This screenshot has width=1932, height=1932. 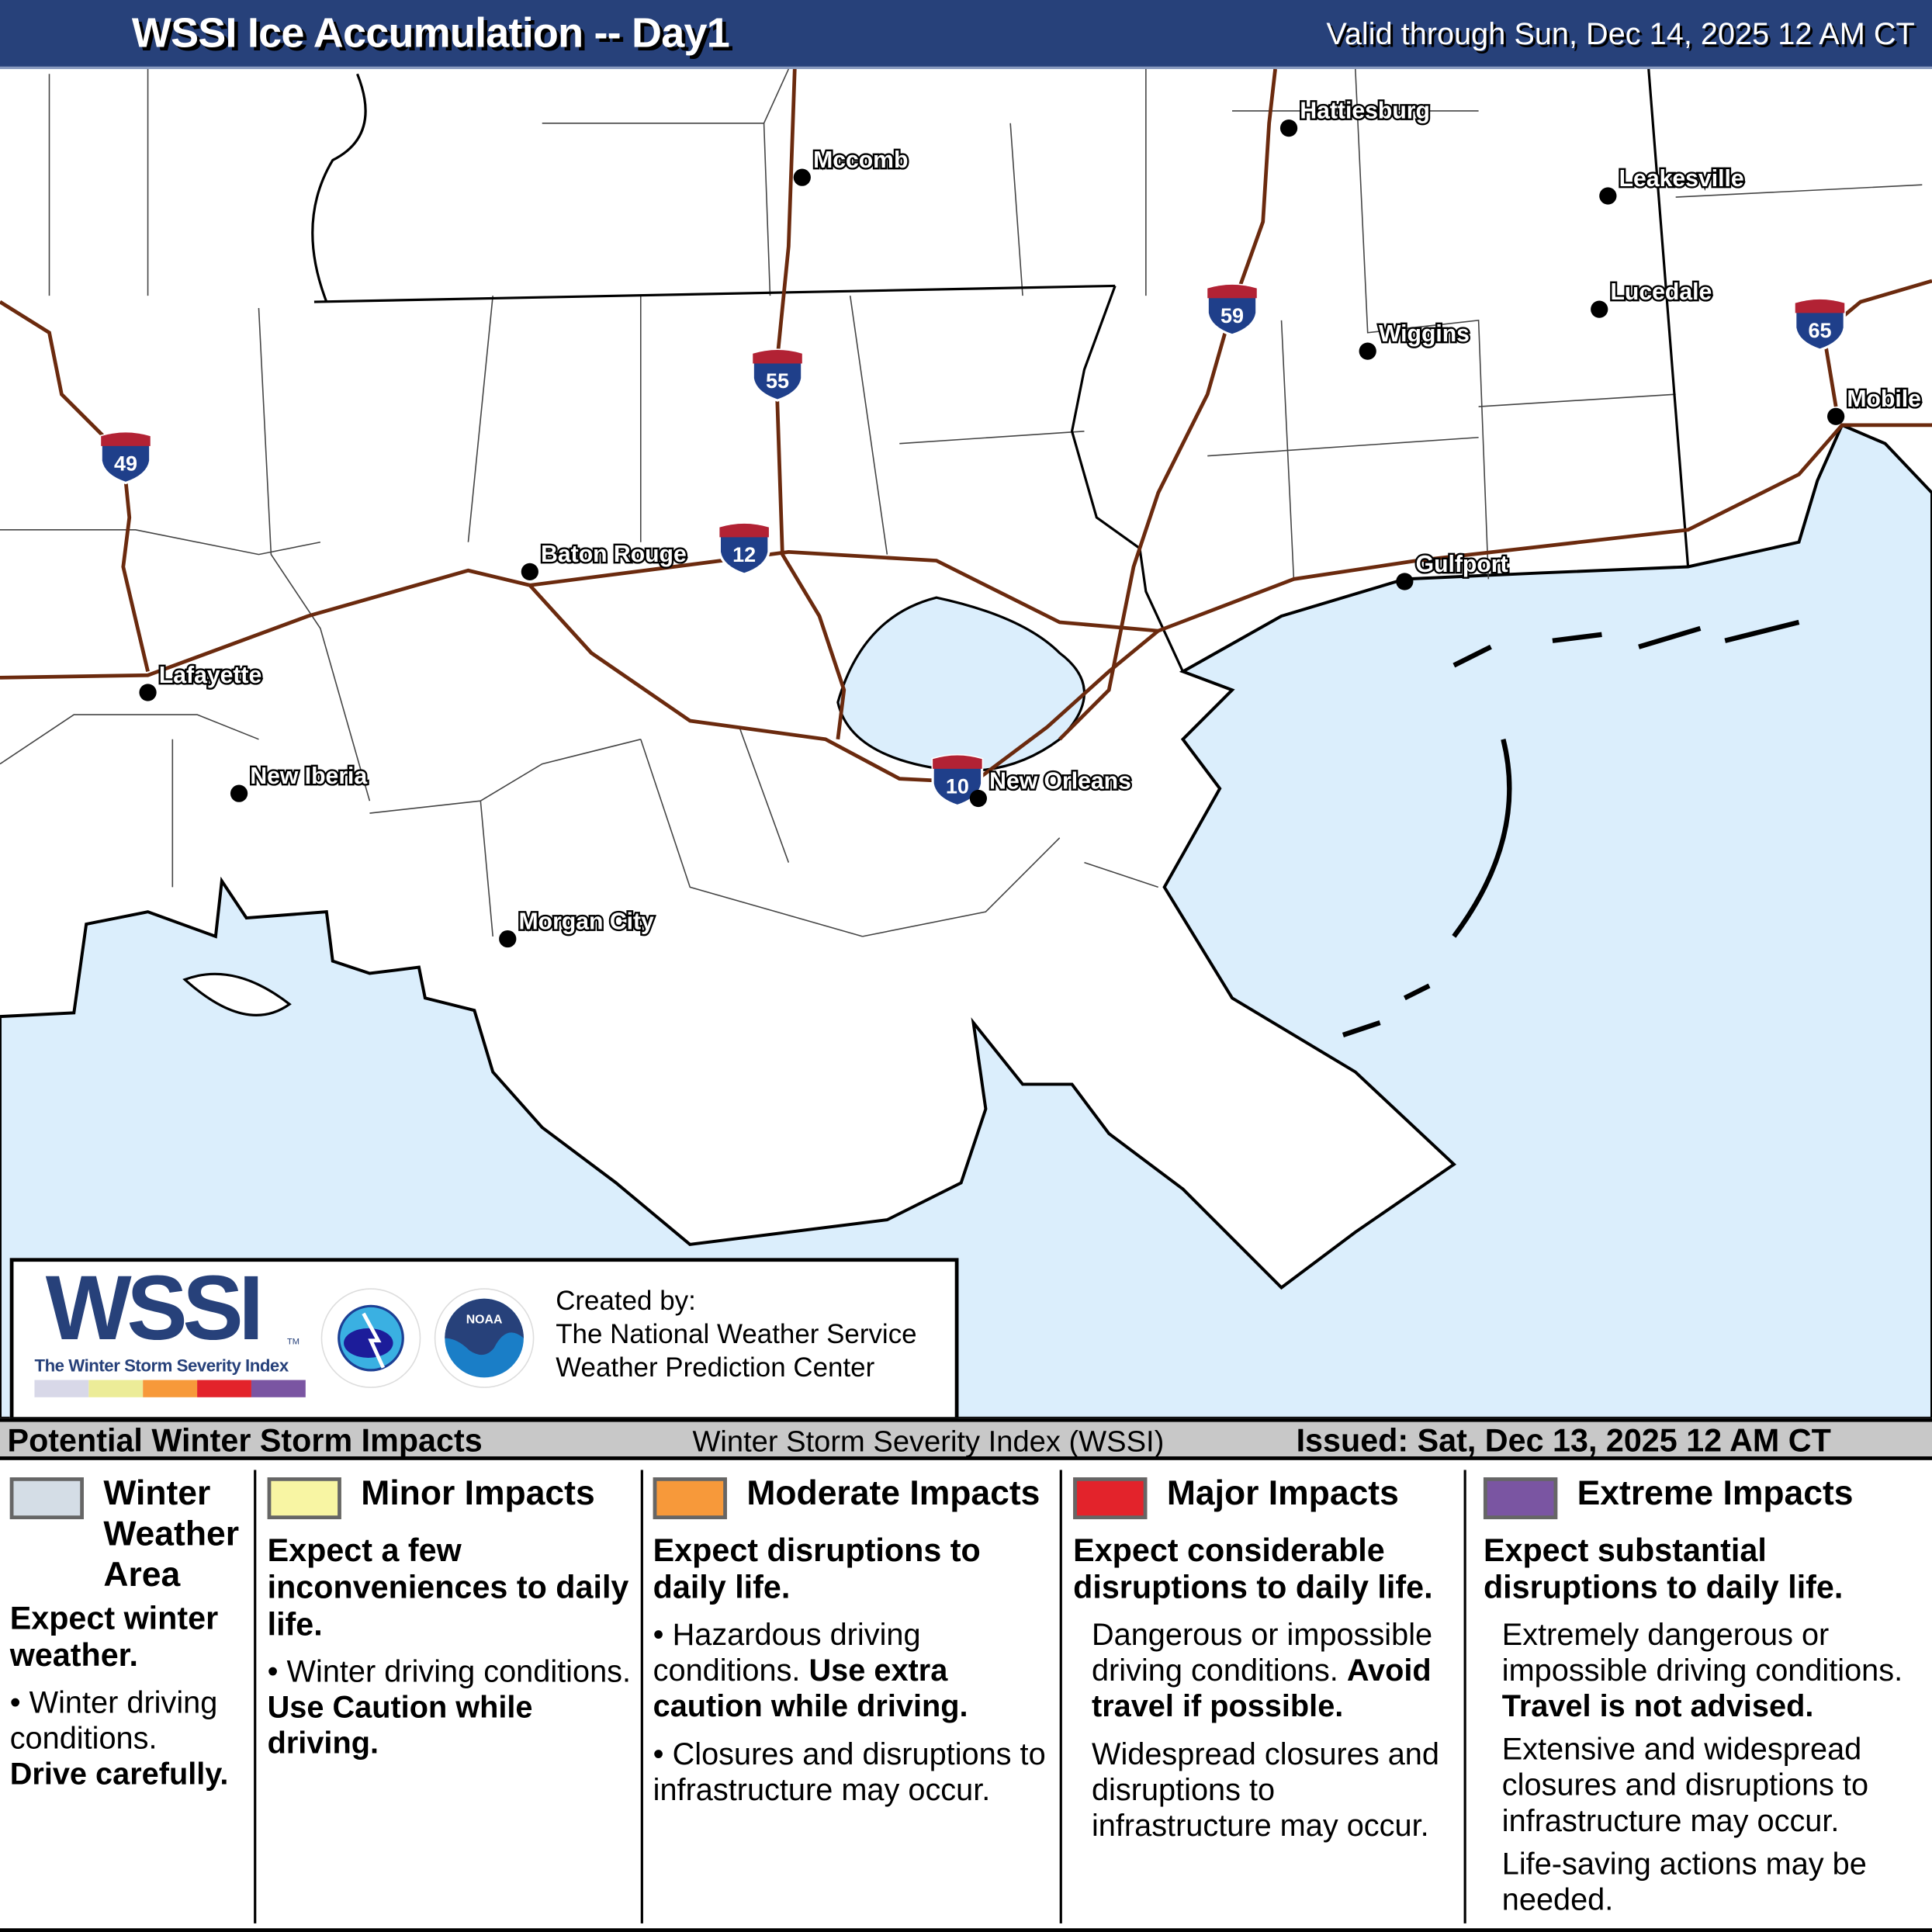 What do you see at coordinates (1661, 292) in the screenshot?
I see `city-label: Lucedale` at bounding box center [1661, 292].